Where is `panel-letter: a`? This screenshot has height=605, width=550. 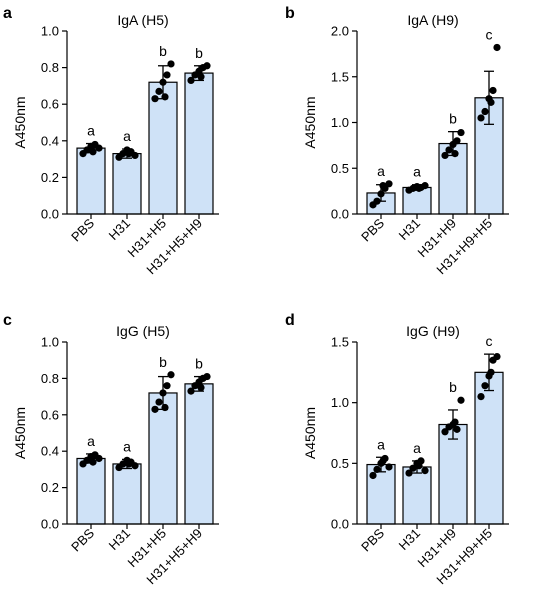 panel-letter: a is located at coordinates (7, 13).